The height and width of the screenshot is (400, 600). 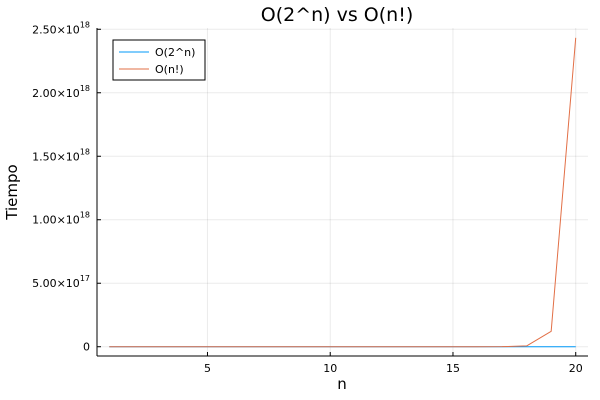 I want to click on x-tick-label: 20, so click(x=576, y=368).